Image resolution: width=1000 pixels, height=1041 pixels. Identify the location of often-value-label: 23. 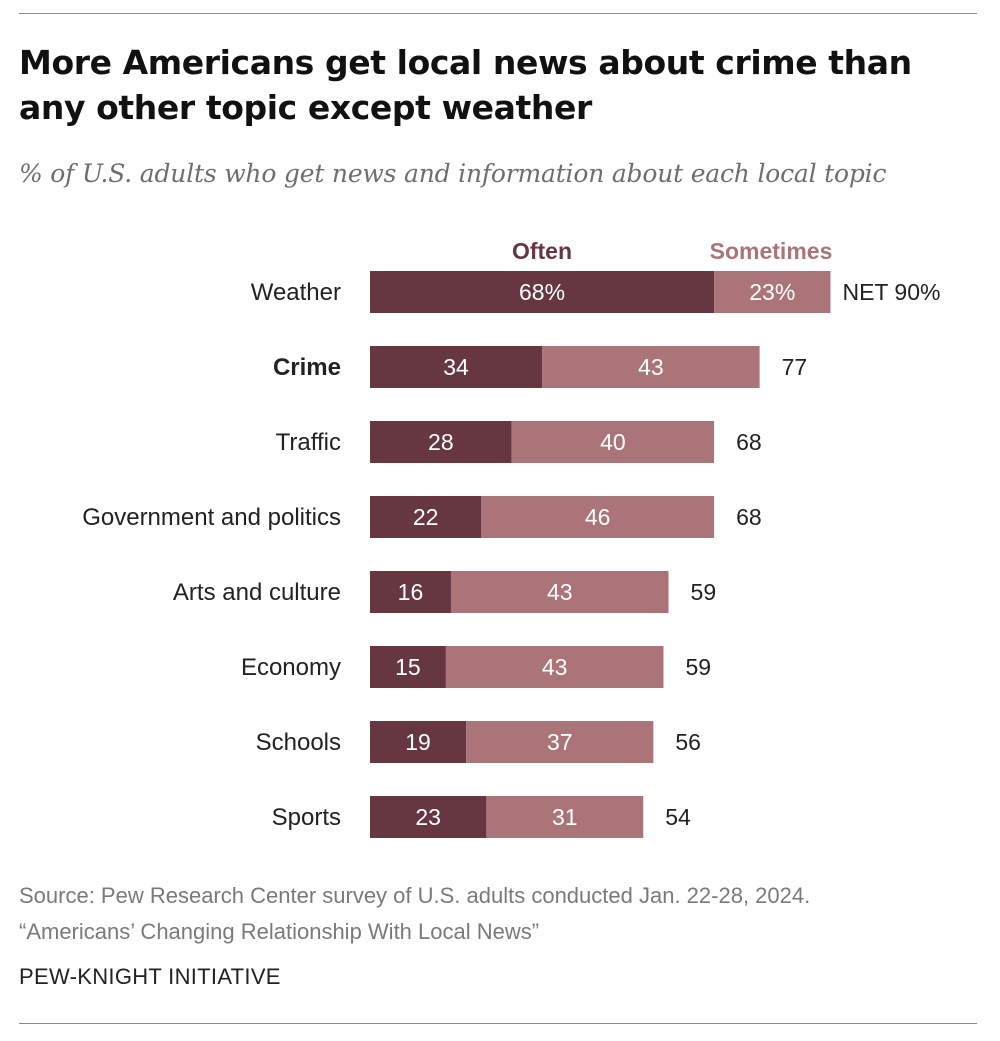
(428, 817).